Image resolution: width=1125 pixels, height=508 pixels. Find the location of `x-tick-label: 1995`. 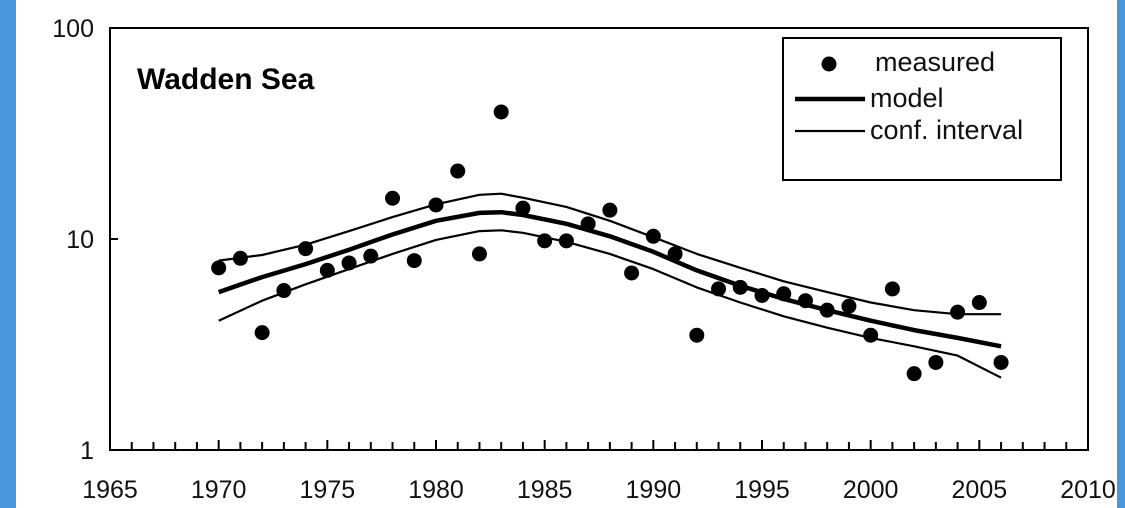

x-tick-label: 1995 is located at coordinates (762, 490).